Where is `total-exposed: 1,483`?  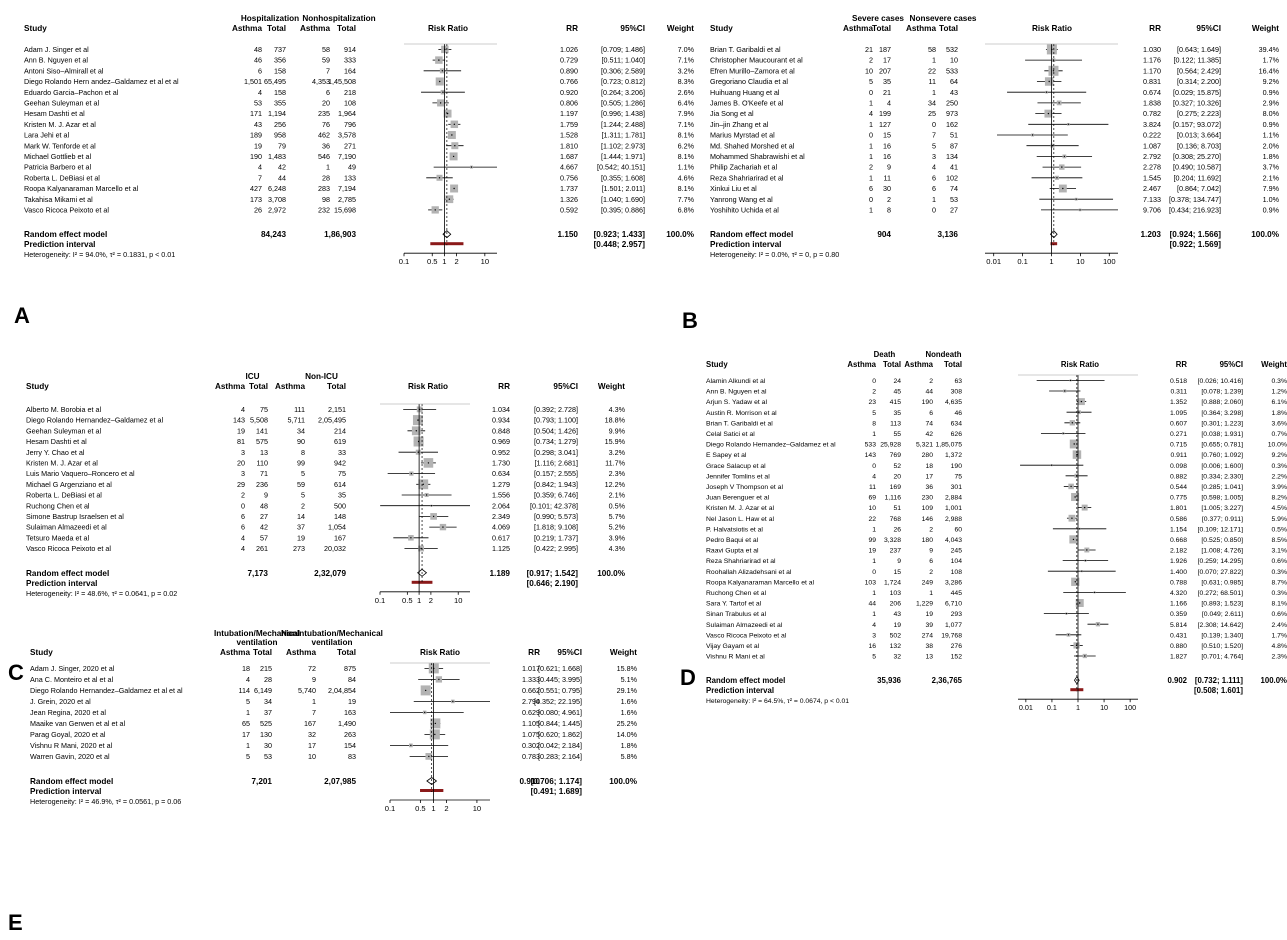 total-exposed: 1,483 is located at coordinates (277, 156).